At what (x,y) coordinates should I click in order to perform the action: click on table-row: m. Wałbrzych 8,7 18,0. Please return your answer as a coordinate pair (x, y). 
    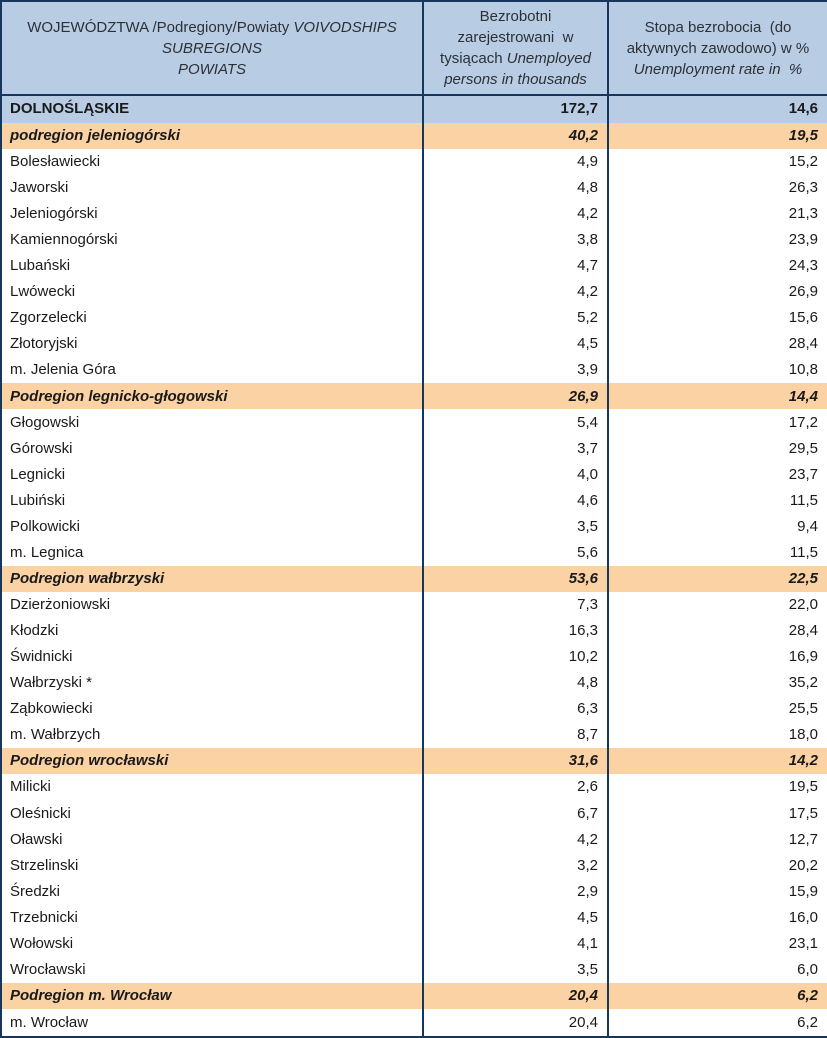
    Looking at the image, I should click on (414, 735).